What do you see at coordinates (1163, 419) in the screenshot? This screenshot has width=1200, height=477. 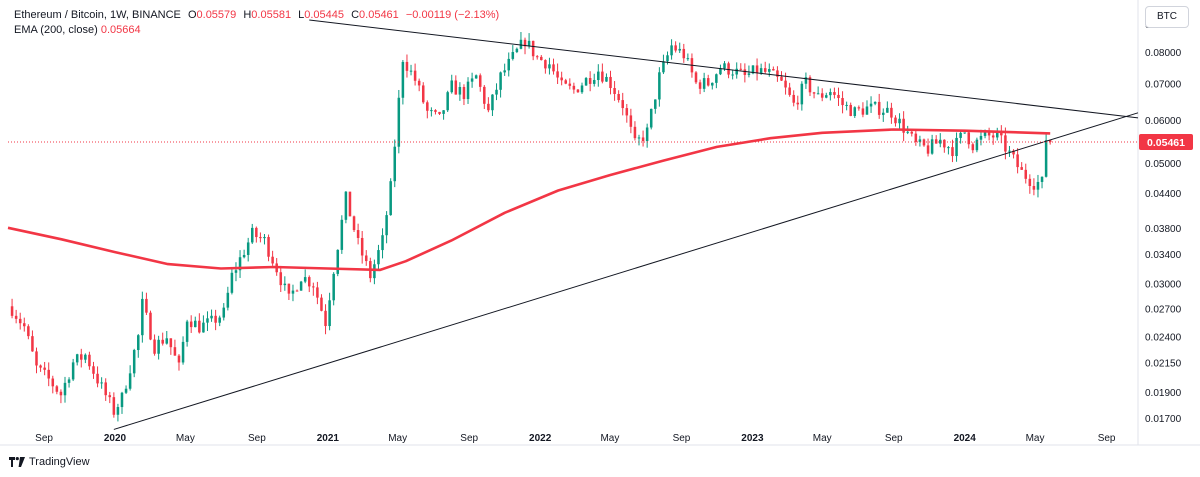 I see `y-tick-label: 0.01700` at bounding box center [1163, 419].